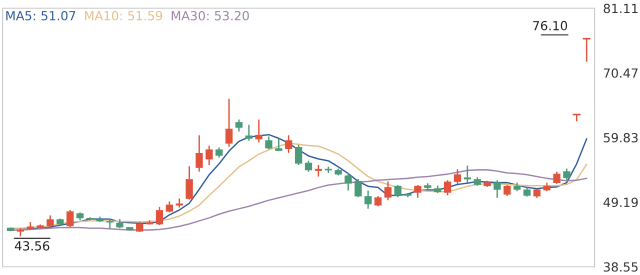 The height and width of the screenshot is (275, 640). What do you see at coordinates (621, 73) in the screenshot?
I see `y-tick-label: 70.47` at bounding box center [621, 73].